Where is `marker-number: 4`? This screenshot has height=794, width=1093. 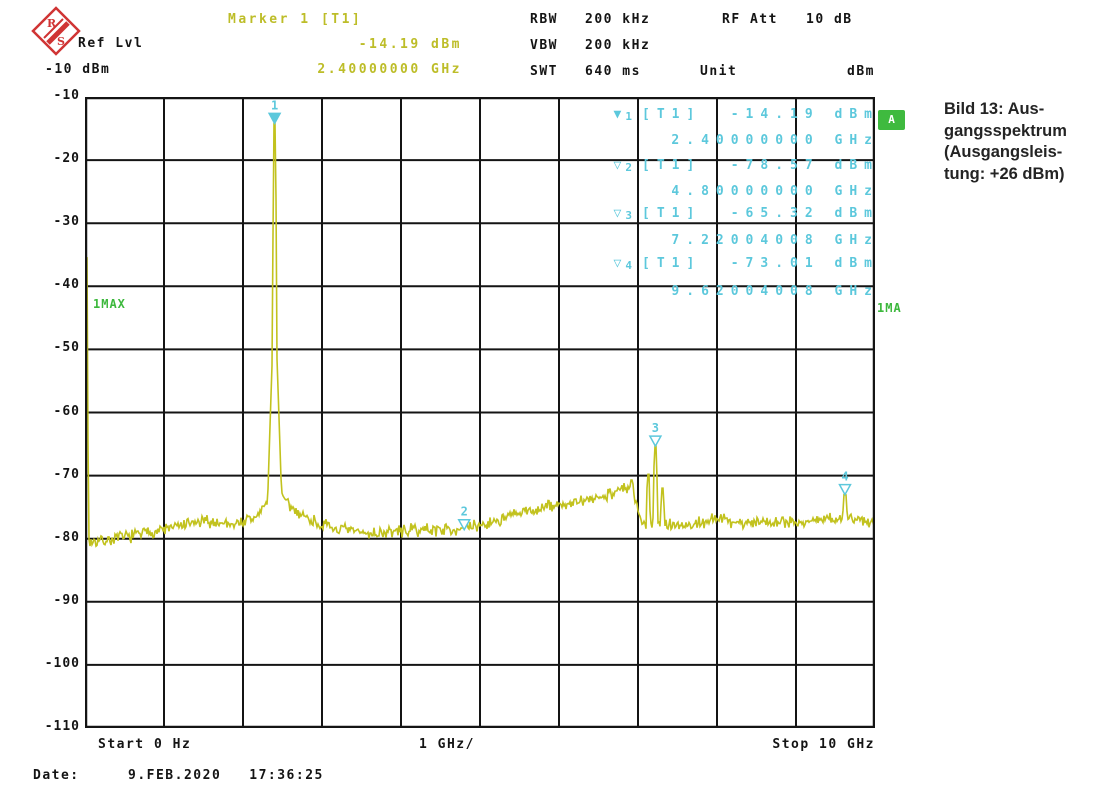
marker-number: 4 is located at coordinates (628, 265).